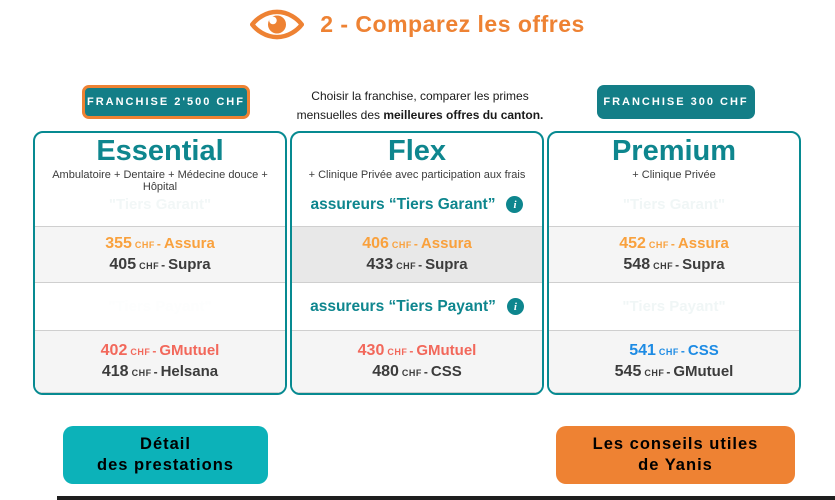 The width and height of the screenshot is (835, 500). I want to click on offer-line: 433 CHF - Supra, so click(416, 265).